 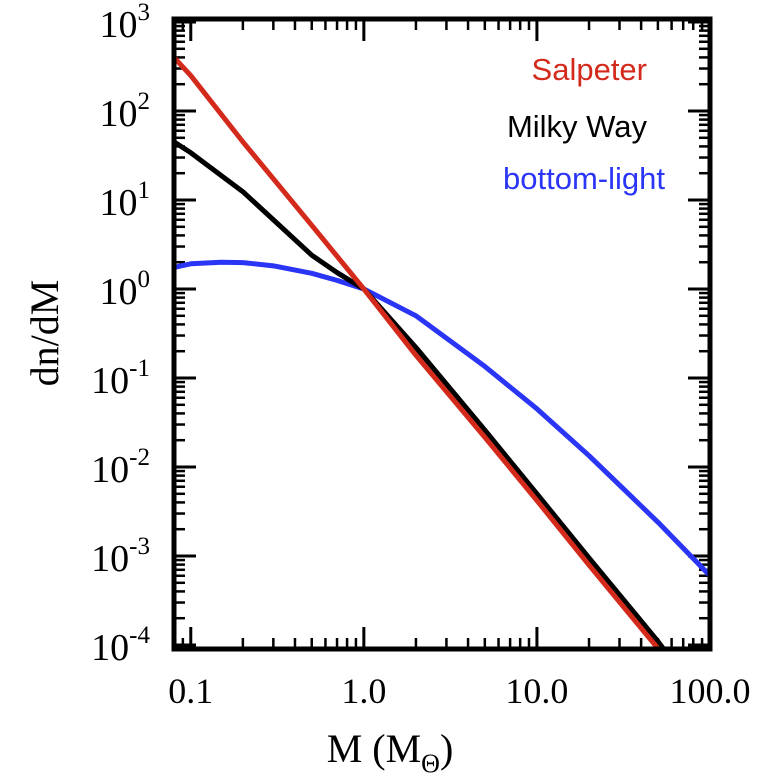 I want to click on y-tick-label: 10⁻¹, so click(x=120, y=378).